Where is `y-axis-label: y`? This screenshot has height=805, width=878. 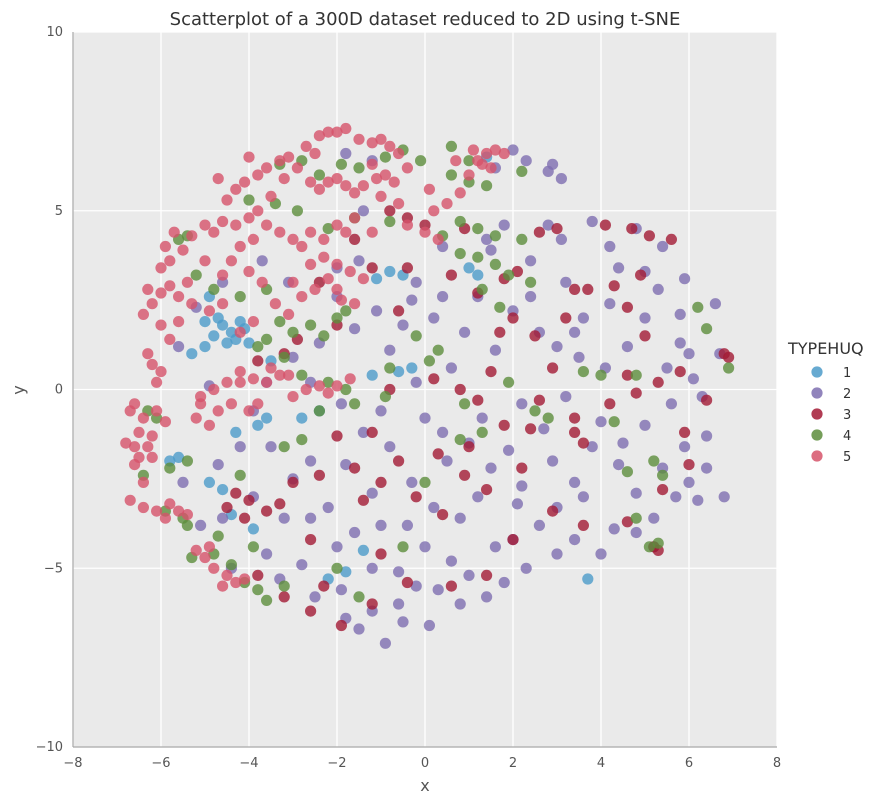 y-axis-label: y is located at coordinates (18, 389).